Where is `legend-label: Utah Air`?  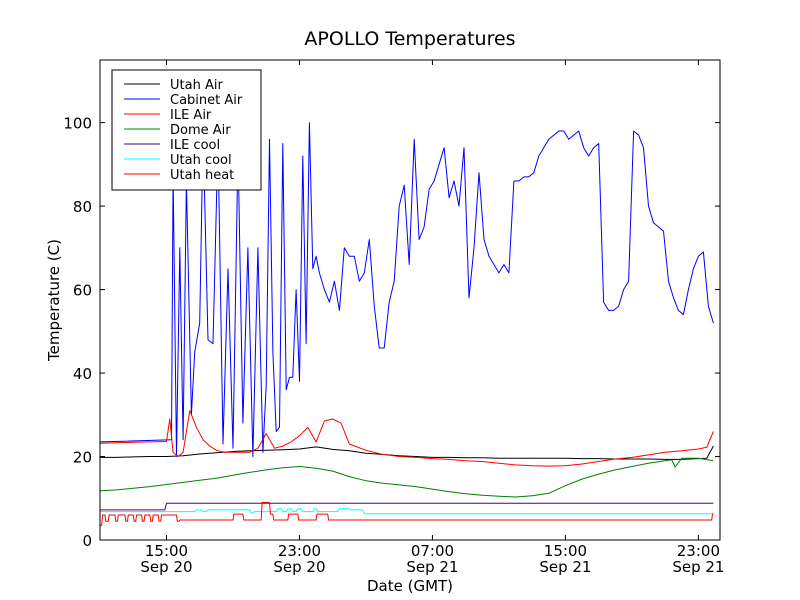
legend-label: Utah Air is located at coordinates (196, 85).